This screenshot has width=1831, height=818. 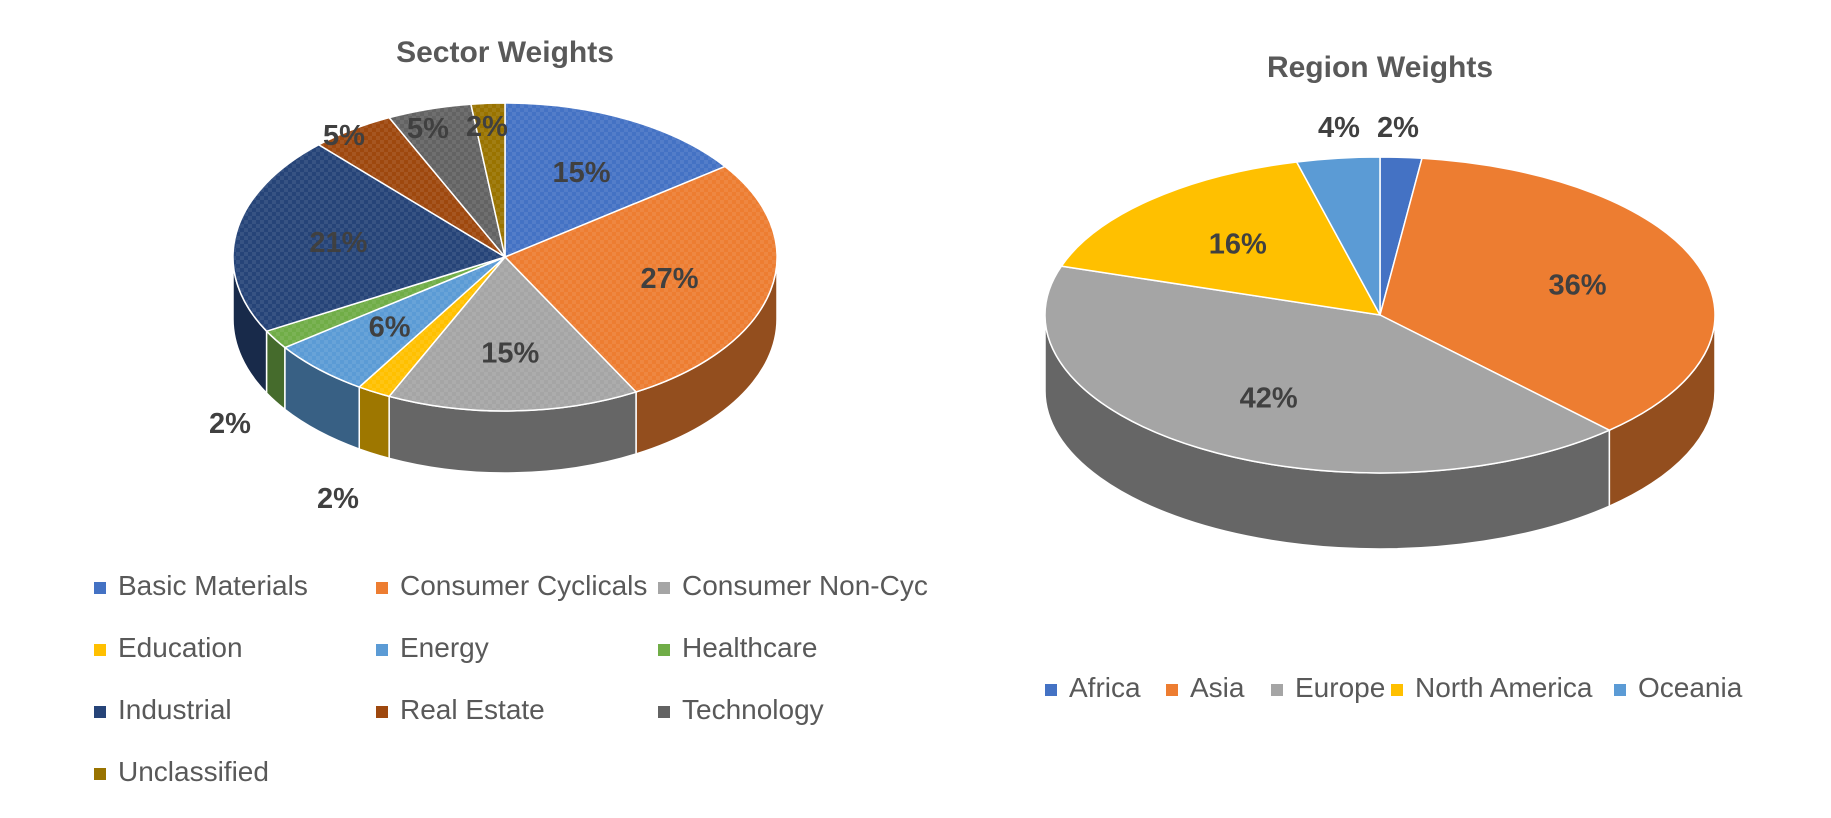 What do you see at coordinates (1547, 294) in the screenshot?
I see `pie-slice-asia` at bounding box center [1547, 294].